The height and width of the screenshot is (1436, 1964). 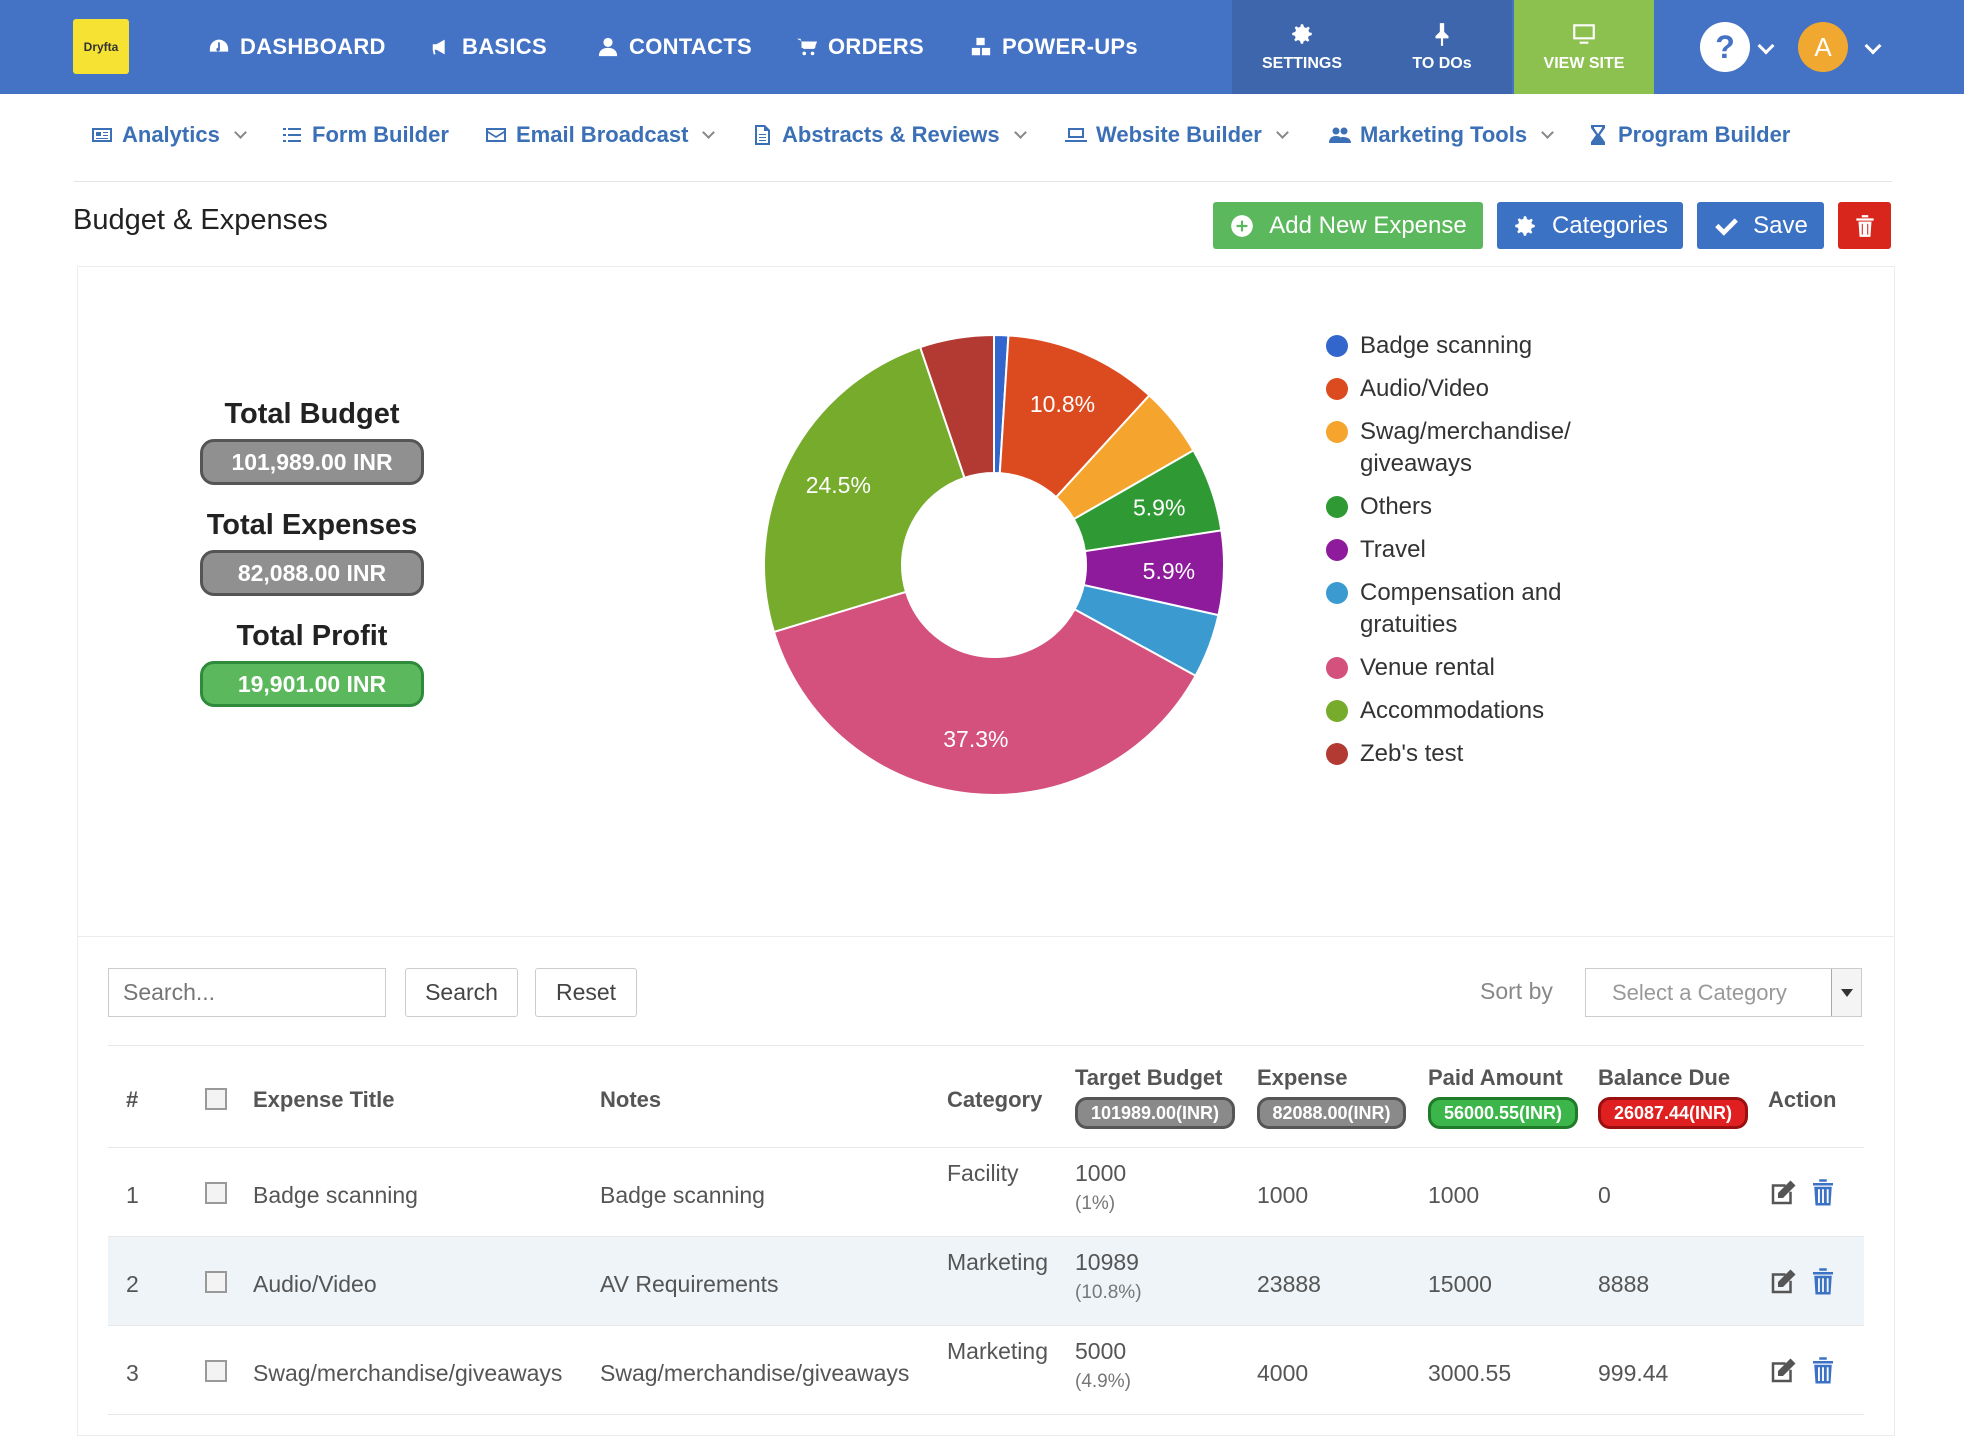 I want to click on subnav-form-builder: Form Builder, so click(x=364, y=135).